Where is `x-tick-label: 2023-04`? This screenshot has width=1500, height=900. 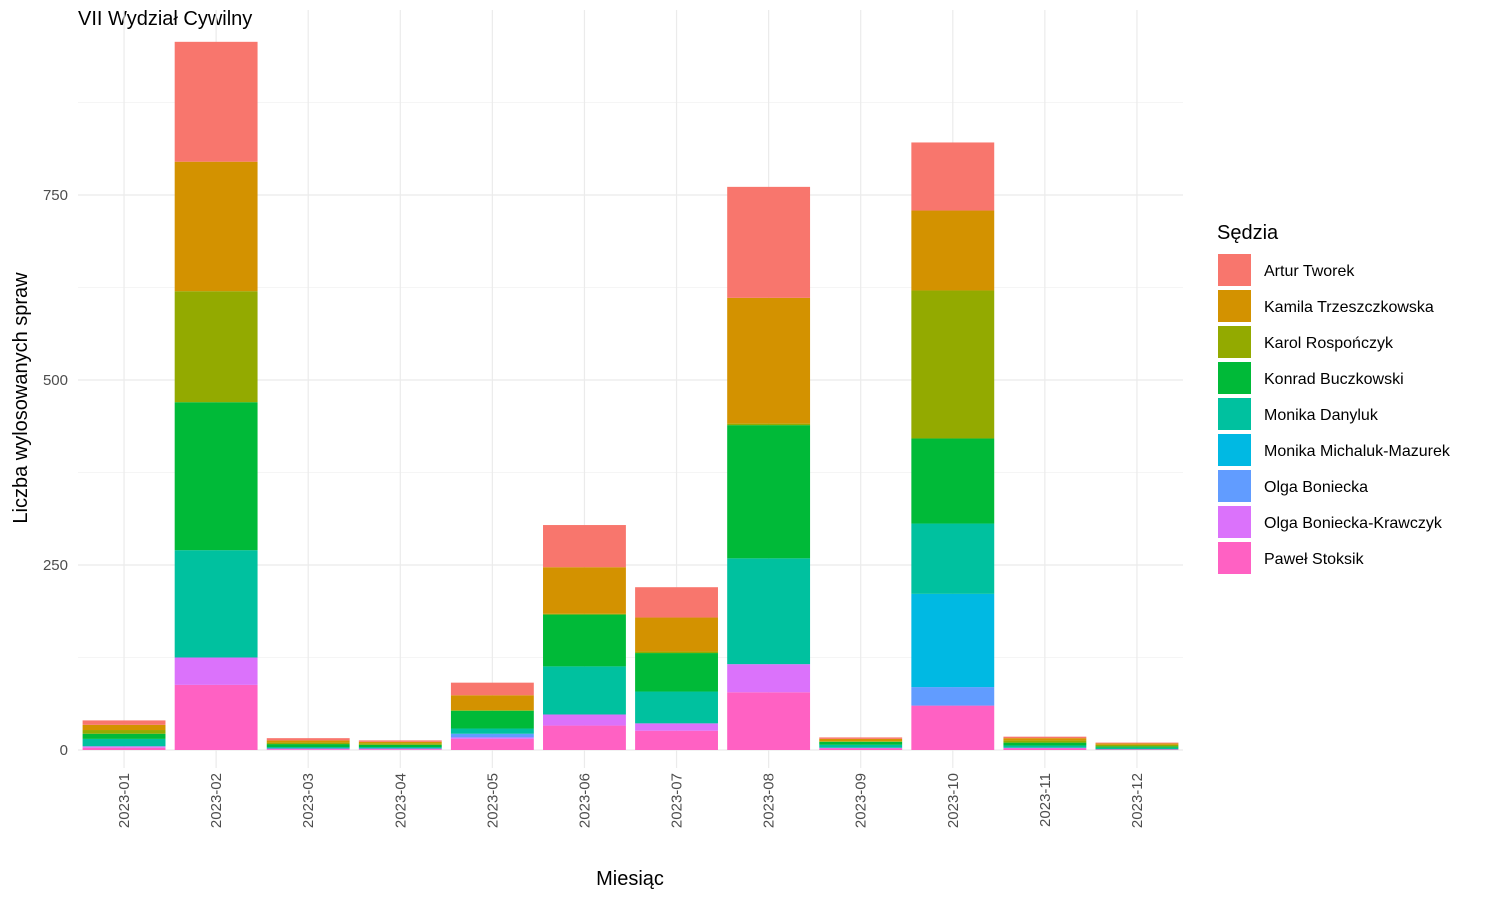 x-tick-label: 2023-04 is located at coordinates (400, 800).